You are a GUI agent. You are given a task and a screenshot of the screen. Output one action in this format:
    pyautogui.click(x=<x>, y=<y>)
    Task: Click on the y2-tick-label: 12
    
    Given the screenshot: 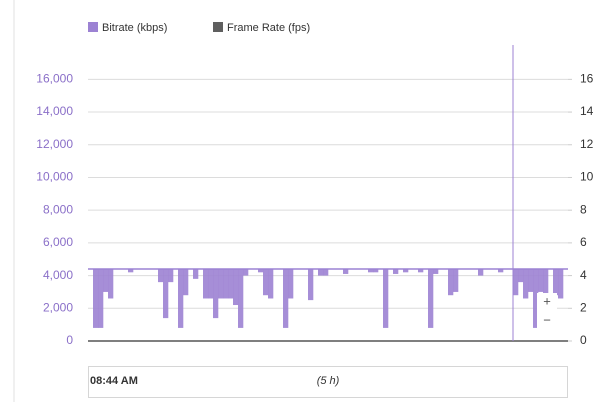 What is the action you would take?
    pyautogui.click(x=587, y=144)
    